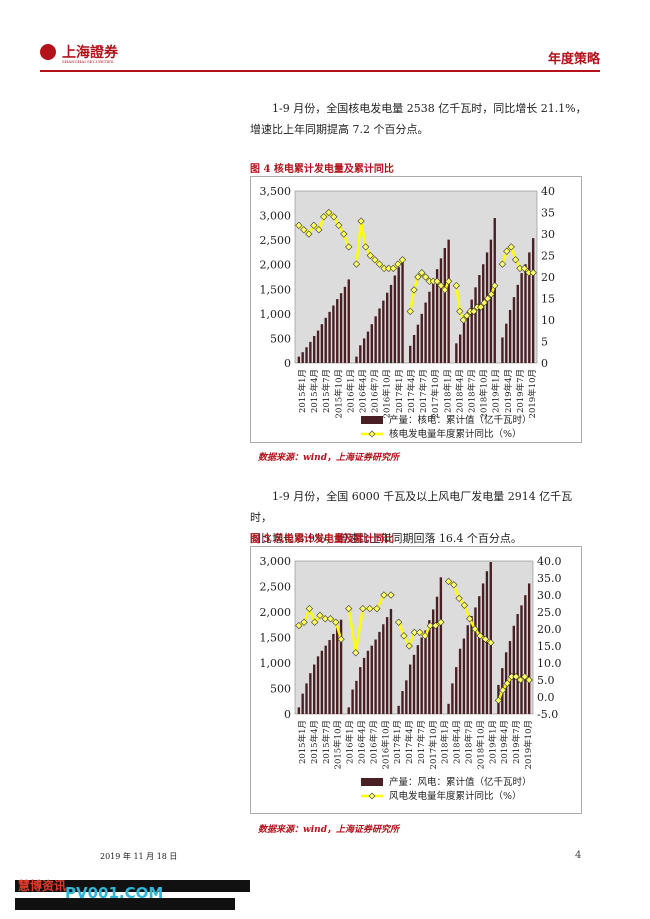 The image size is (650, 919). I want to click on y-left-tick-label: 3,000, so click(276, 561).